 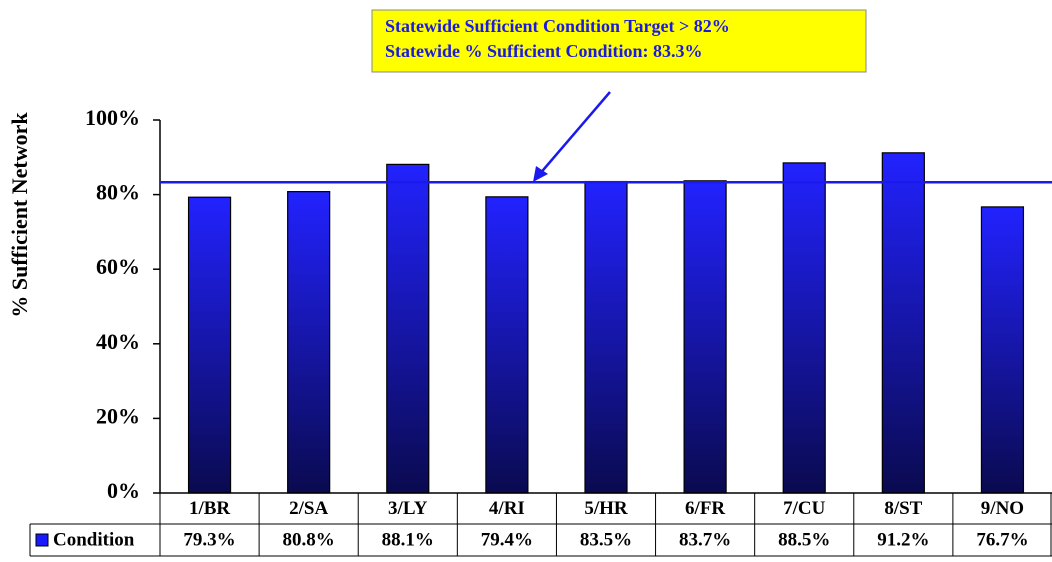 I want to click on legend-swatch, so click(x=42, y=540).